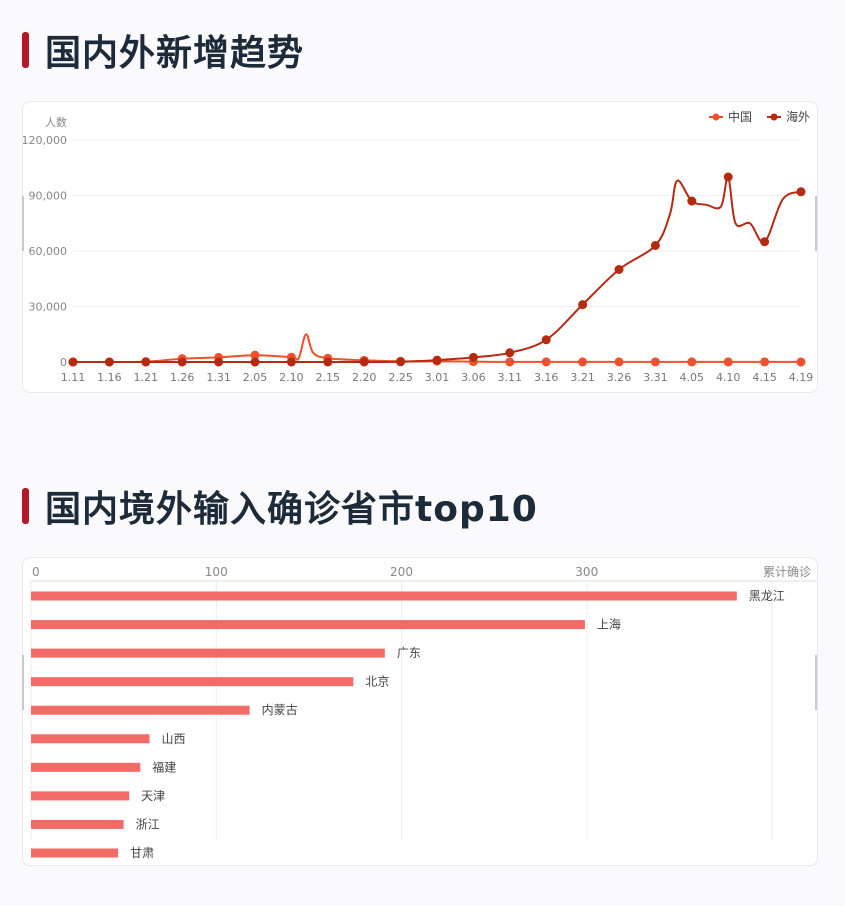  I want to click on overseas-legend-label: 海外, so click(798, 116).